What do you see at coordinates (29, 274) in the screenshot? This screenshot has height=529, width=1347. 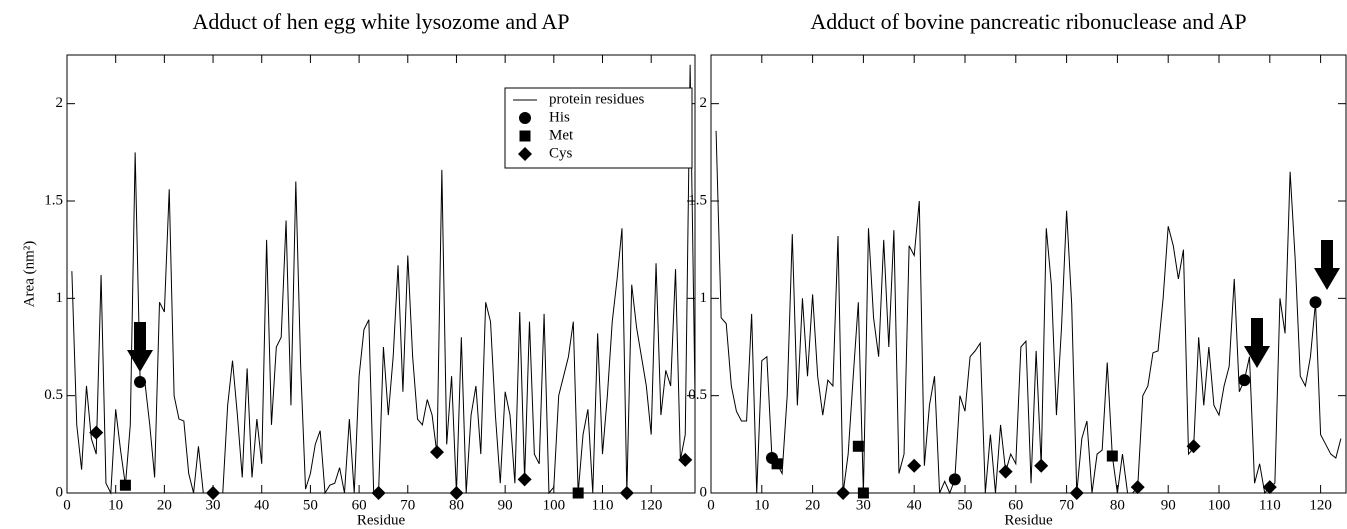 I see `y-axis-label: Area (nm²)` at bounding box center [29, 274].